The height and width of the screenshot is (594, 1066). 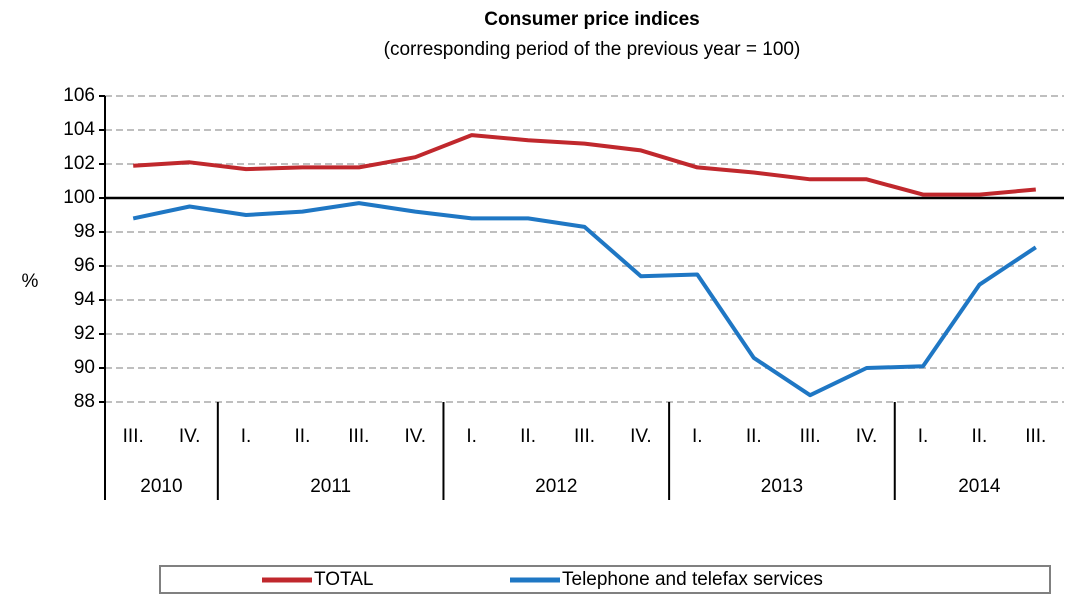 I want to click on y-tick-label: 88, so click(x=84, y=401).